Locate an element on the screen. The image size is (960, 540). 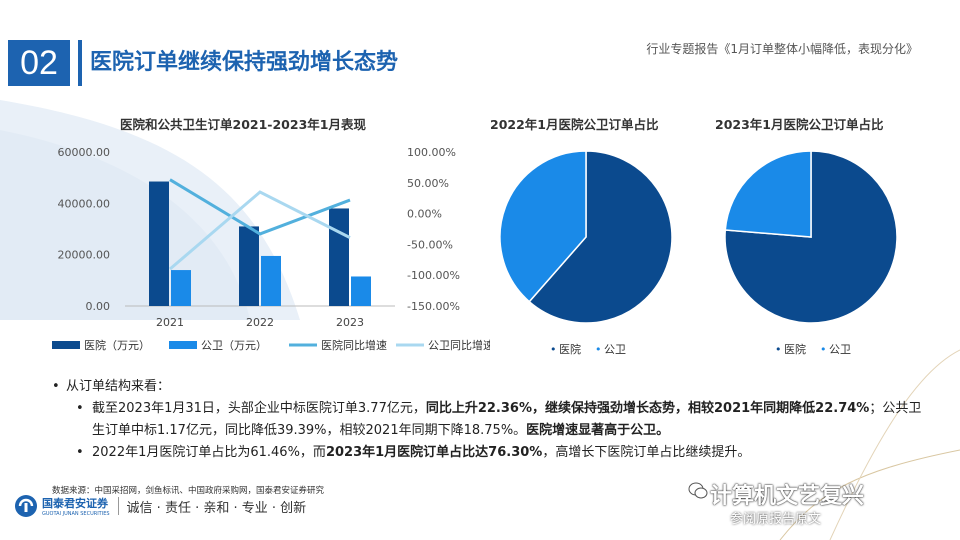
watermark-account: 计算机文艺复兴 is located at coordinates (787, 496).